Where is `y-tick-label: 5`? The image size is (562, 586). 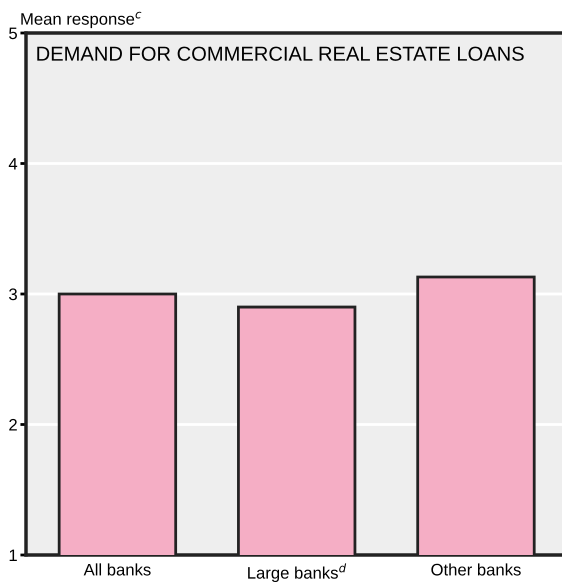 y-tick-label: 5 is located at coordinates (13, 34).